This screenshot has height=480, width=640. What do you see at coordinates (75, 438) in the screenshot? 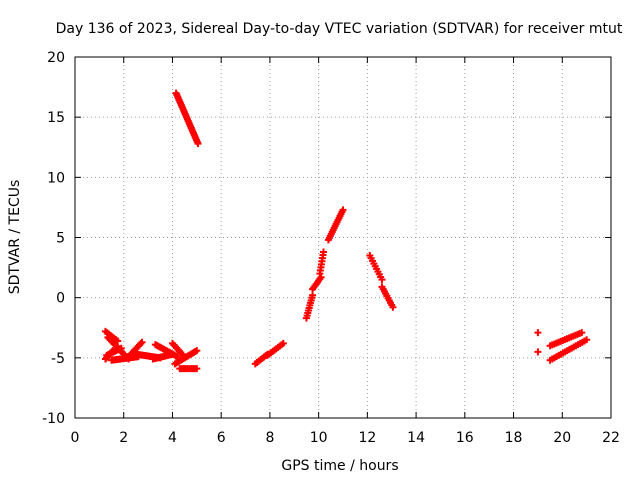
I see `x-tick-label: 0` at bounding box center [75, 438].